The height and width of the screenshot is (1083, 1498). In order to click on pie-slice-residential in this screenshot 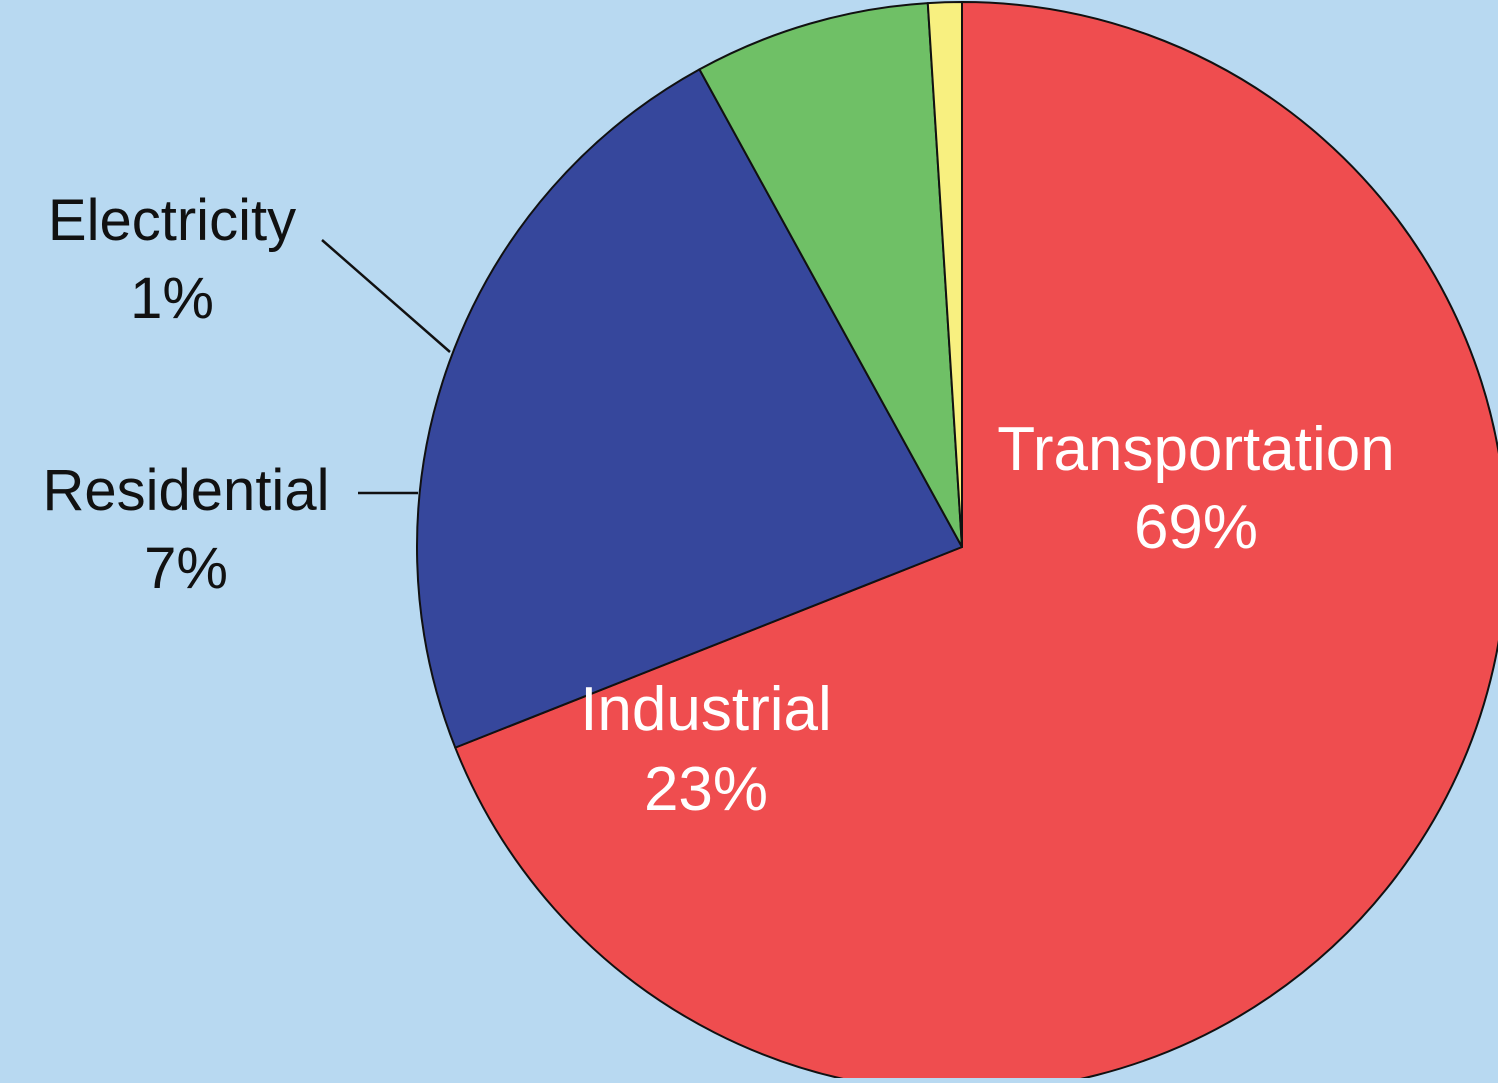, I will do `click(830, 275)`.